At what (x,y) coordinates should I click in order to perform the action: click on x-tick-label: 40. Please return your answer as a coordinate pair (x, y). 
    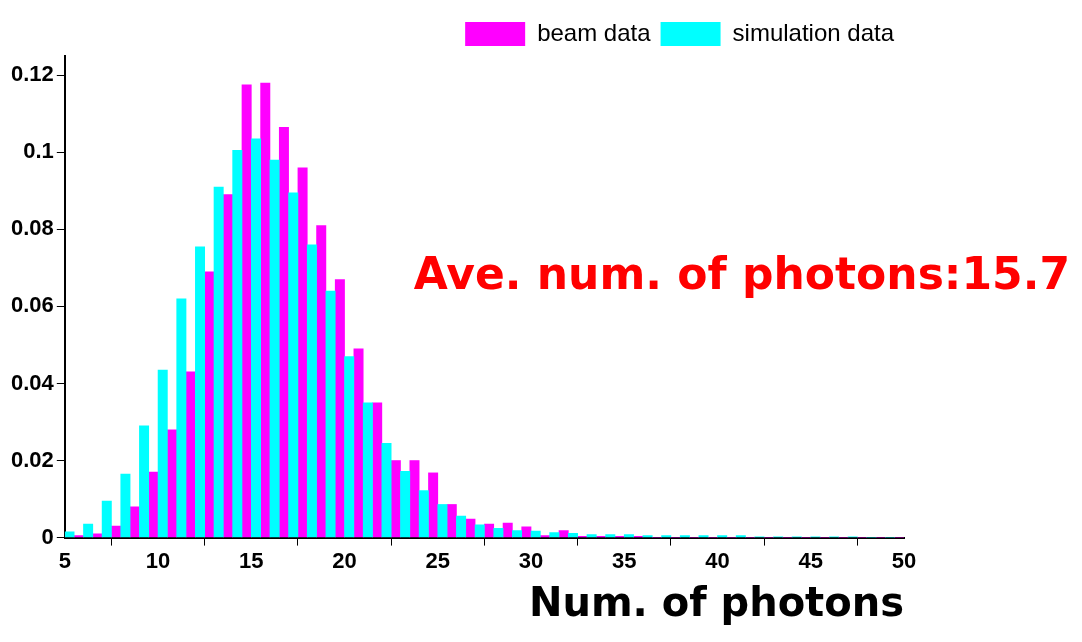
    Looking at the image, I should click on (717, 560).